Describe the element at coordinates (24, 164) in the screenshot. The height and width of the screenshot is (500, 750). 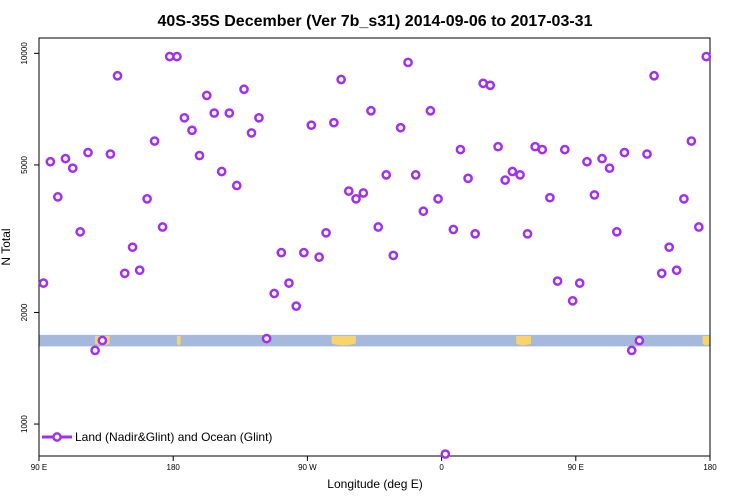
I see `y-tick-label: 5000` at that location.